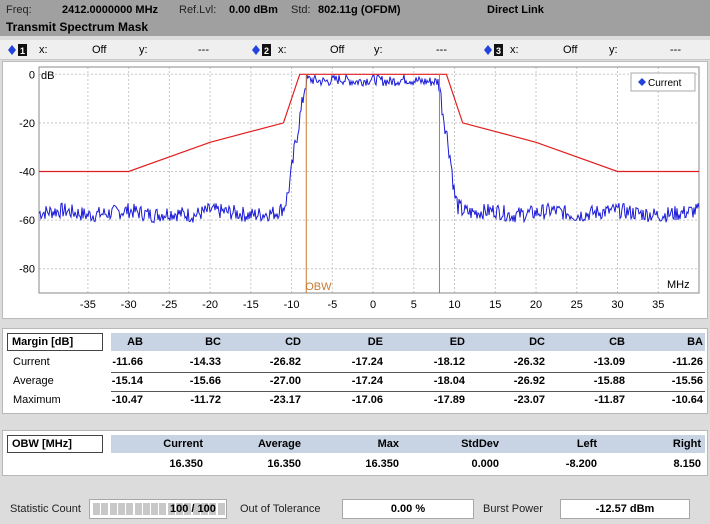  What do you see at coordinates (135, 342) in the screenshot?
I see `margin-col-header: AB` at bounding box center [135, 342].